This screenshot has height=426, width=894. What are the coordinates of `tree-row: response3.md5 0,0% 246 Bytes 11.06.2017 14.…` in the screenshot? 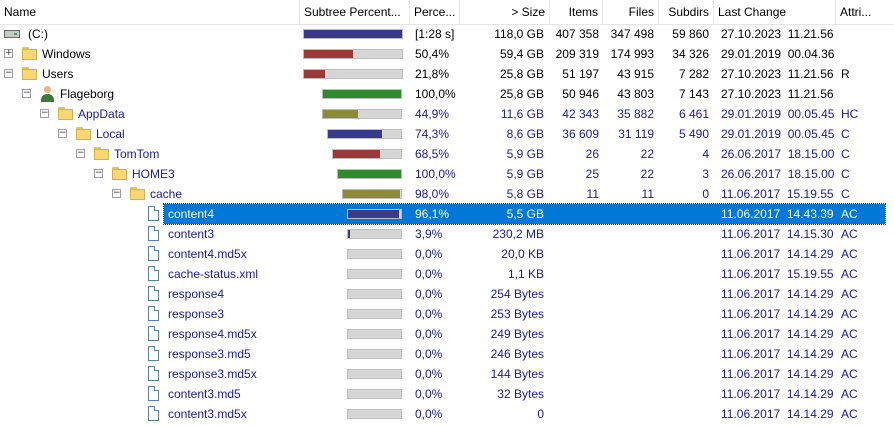 It's located at (447, 354).